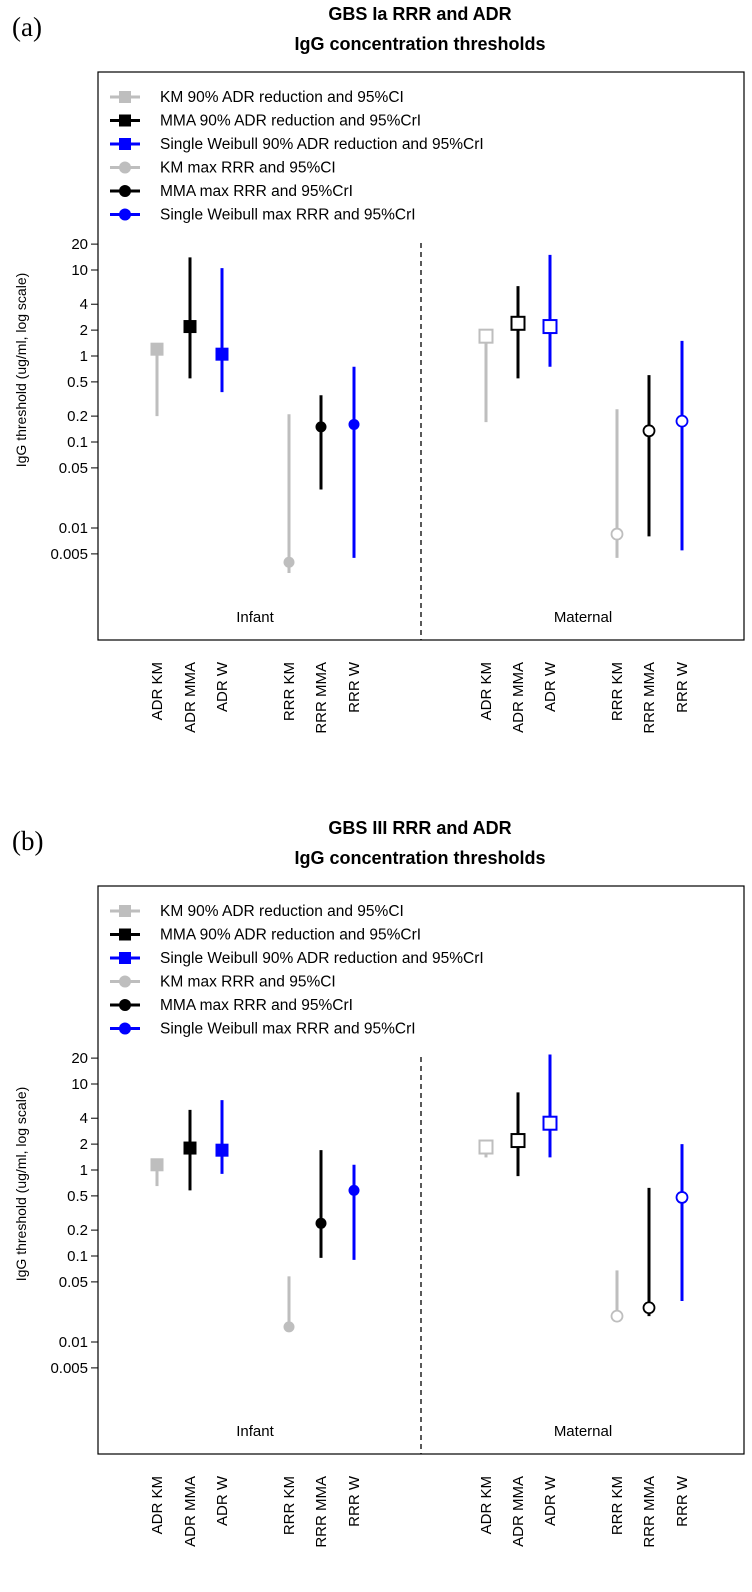 This screenshot has height=1592, width=752. I want to click on y-axis-label: IgG threshold (ug/ml, log scale), so click(21, 1184).